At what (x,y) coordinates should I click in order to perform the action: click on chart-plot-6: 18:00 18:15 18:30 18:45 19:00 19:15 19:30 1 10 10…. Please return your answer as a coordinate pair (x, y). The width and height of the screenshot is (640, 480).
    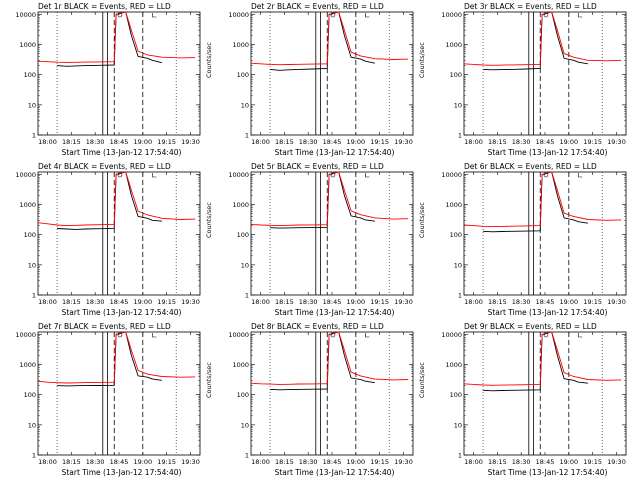
    Looking at the image, I should click on (534, 238).